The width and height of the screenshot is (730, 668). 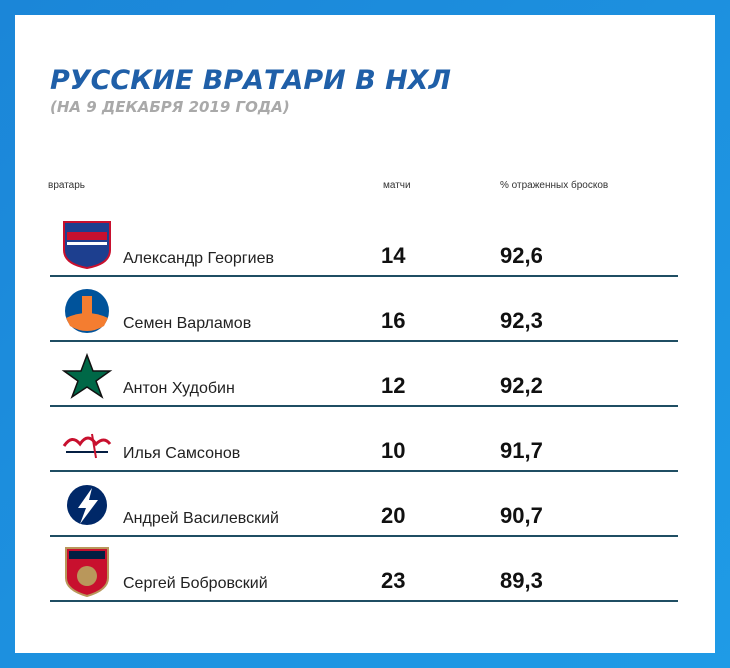 I want to click on logo-capitals, so click(x=87, y=446).